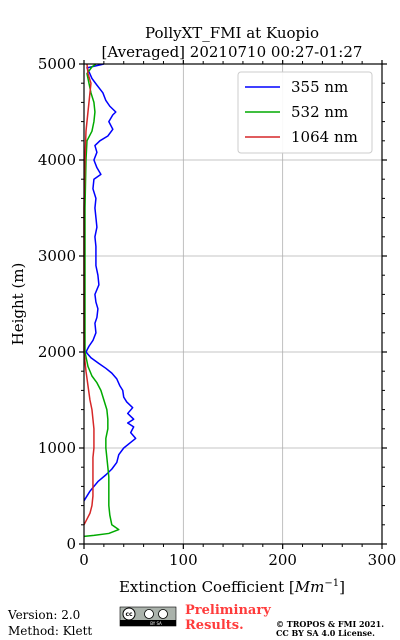  I want to click on x-axis-label-close: ], so click(342, 587).